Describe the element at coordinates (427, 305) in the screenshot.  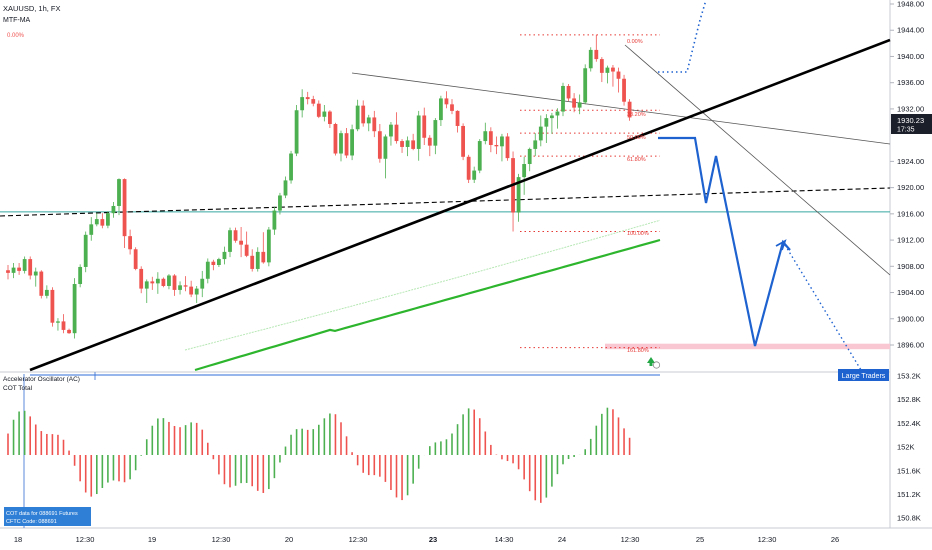
I see `moving-average-line` at that location.